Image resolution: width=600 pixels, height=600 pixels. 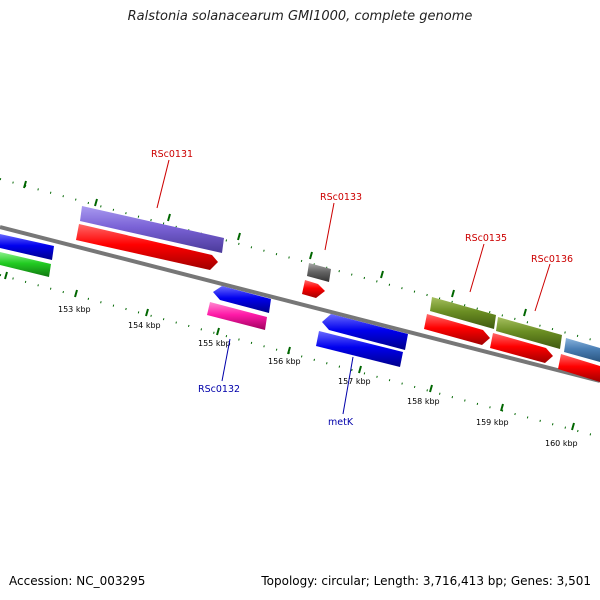 I want to click on gene-feature-steel, so click(x=582, y=350).